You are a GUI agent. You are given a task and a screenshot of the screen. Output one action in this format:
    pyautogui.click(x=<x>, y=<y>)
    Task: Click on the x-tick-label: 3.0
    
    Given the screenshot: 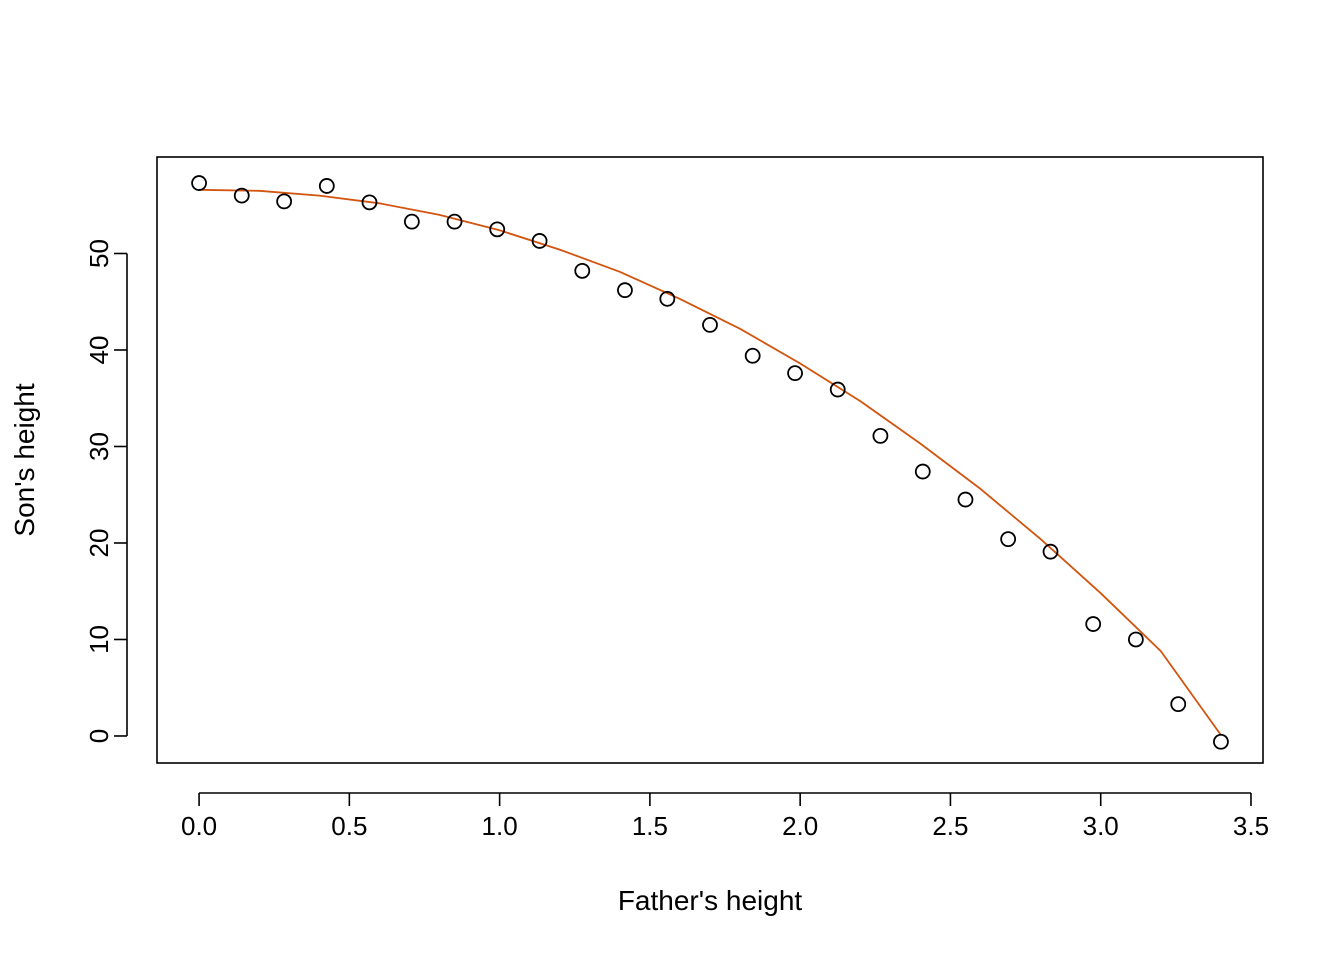 What is the action you would take?
    pyautogui.click(x=1101, y=826)
    